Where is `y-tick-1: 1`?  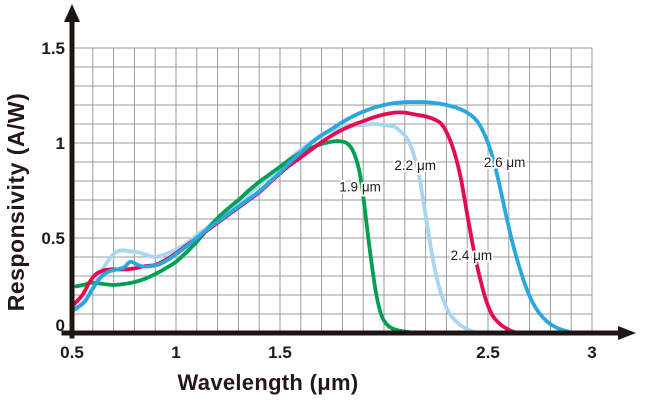
y-tick-1: 1 is located at coordinates (60, 143).